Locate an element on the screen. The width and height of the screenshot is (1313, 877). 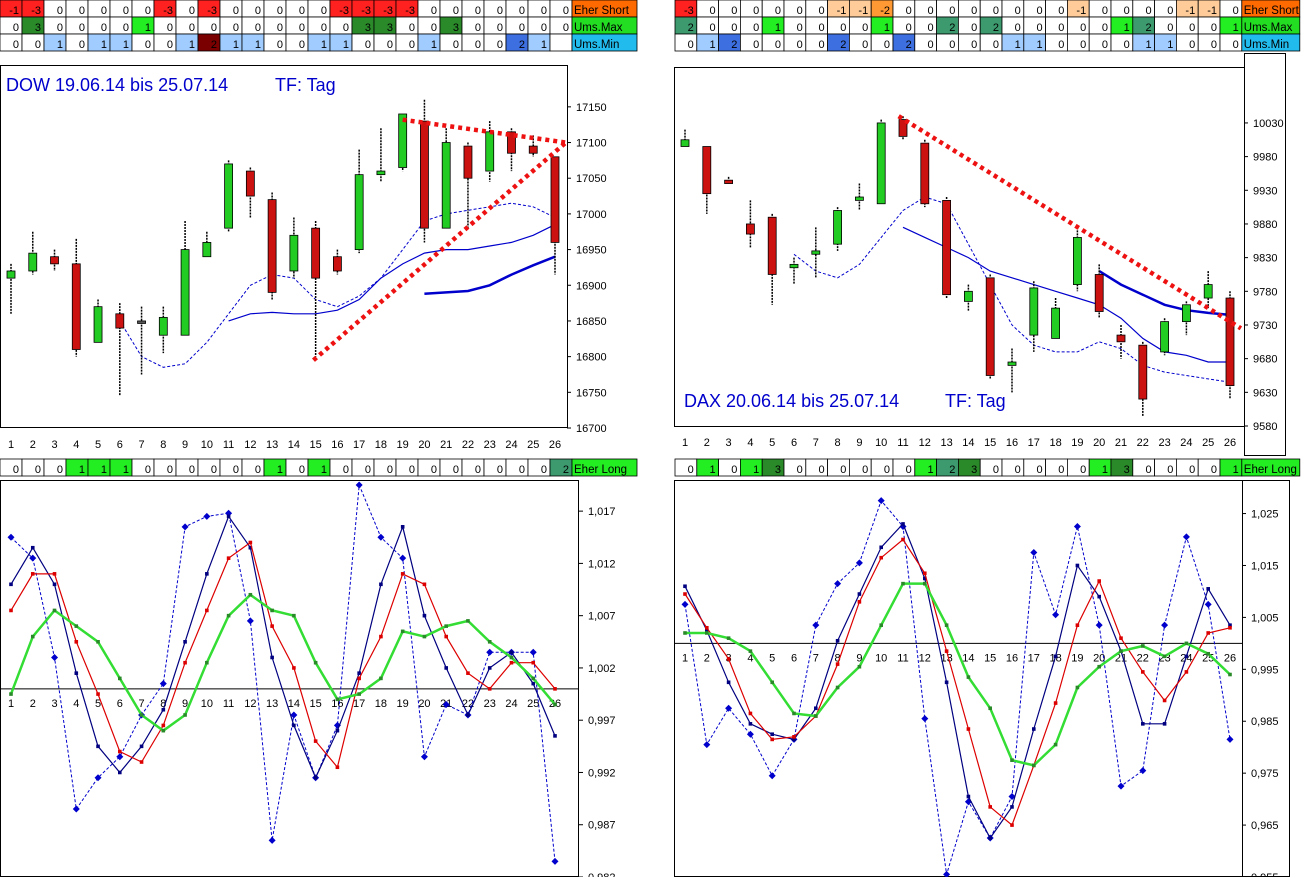
right-signal-row-value: -2 is located at coordinates (885, 11).